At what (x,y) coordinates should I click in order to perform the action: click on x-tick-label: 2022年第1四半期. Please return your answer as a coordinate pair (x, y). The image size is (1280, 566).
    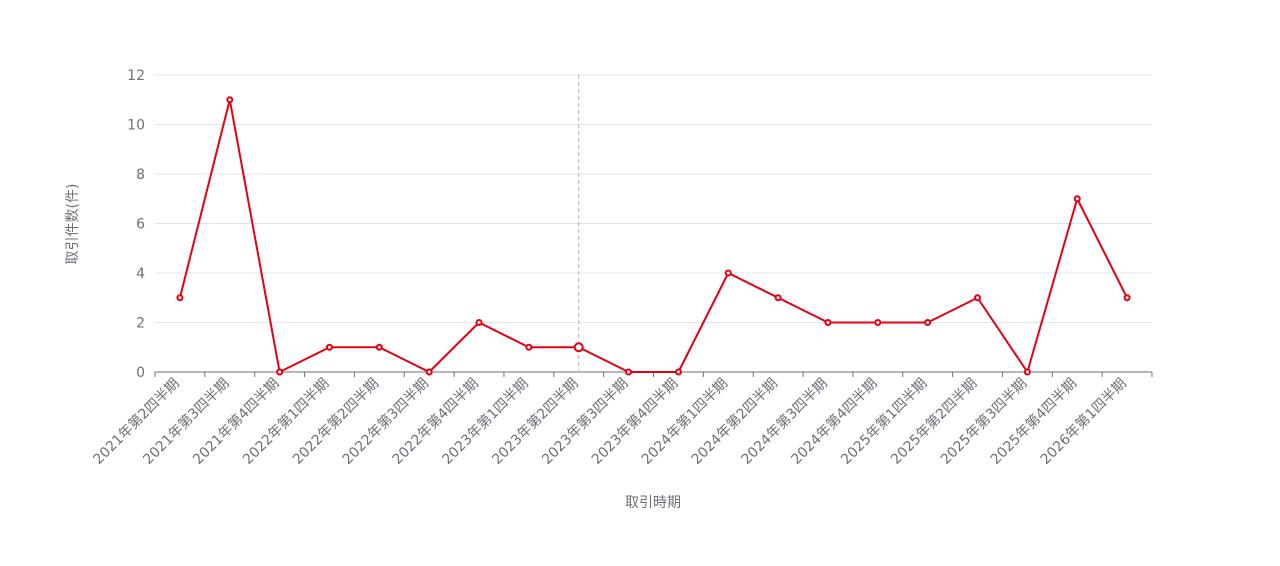
    Looking at the image, I should click on (285, 421).